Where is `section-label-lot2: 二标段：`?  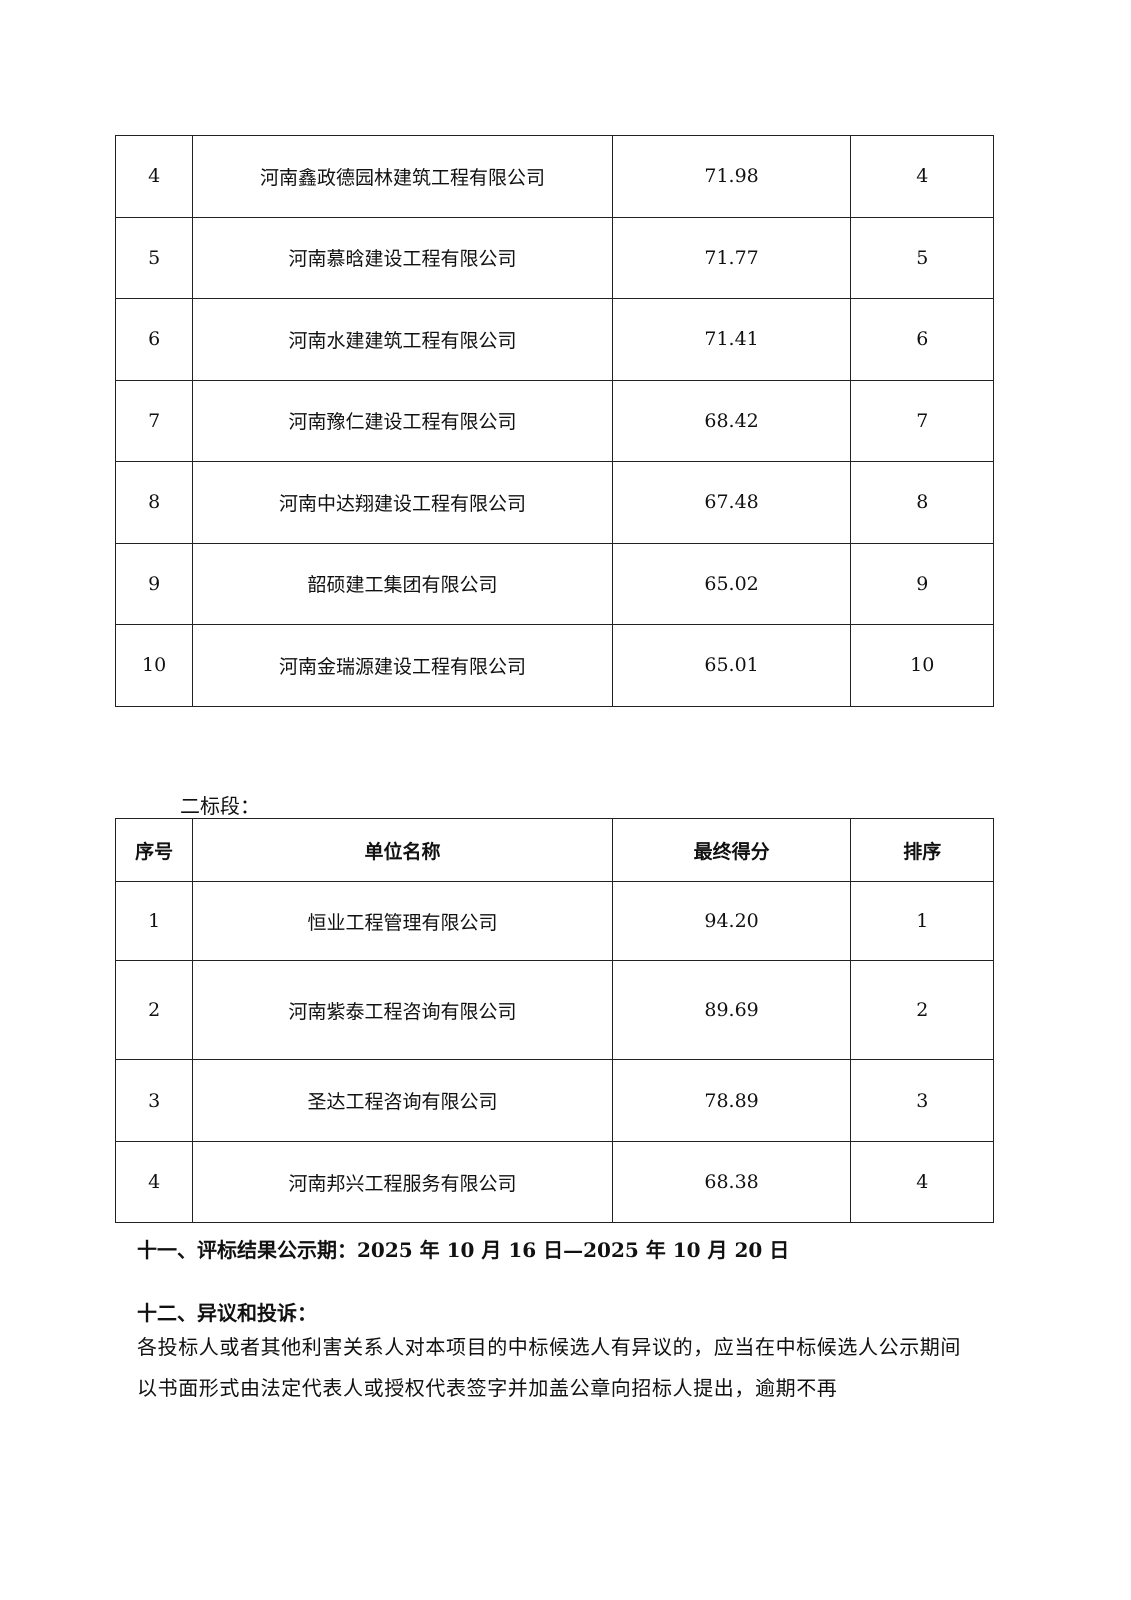
section-label-lot2: 二标段： is located at coordinates (220, 806).